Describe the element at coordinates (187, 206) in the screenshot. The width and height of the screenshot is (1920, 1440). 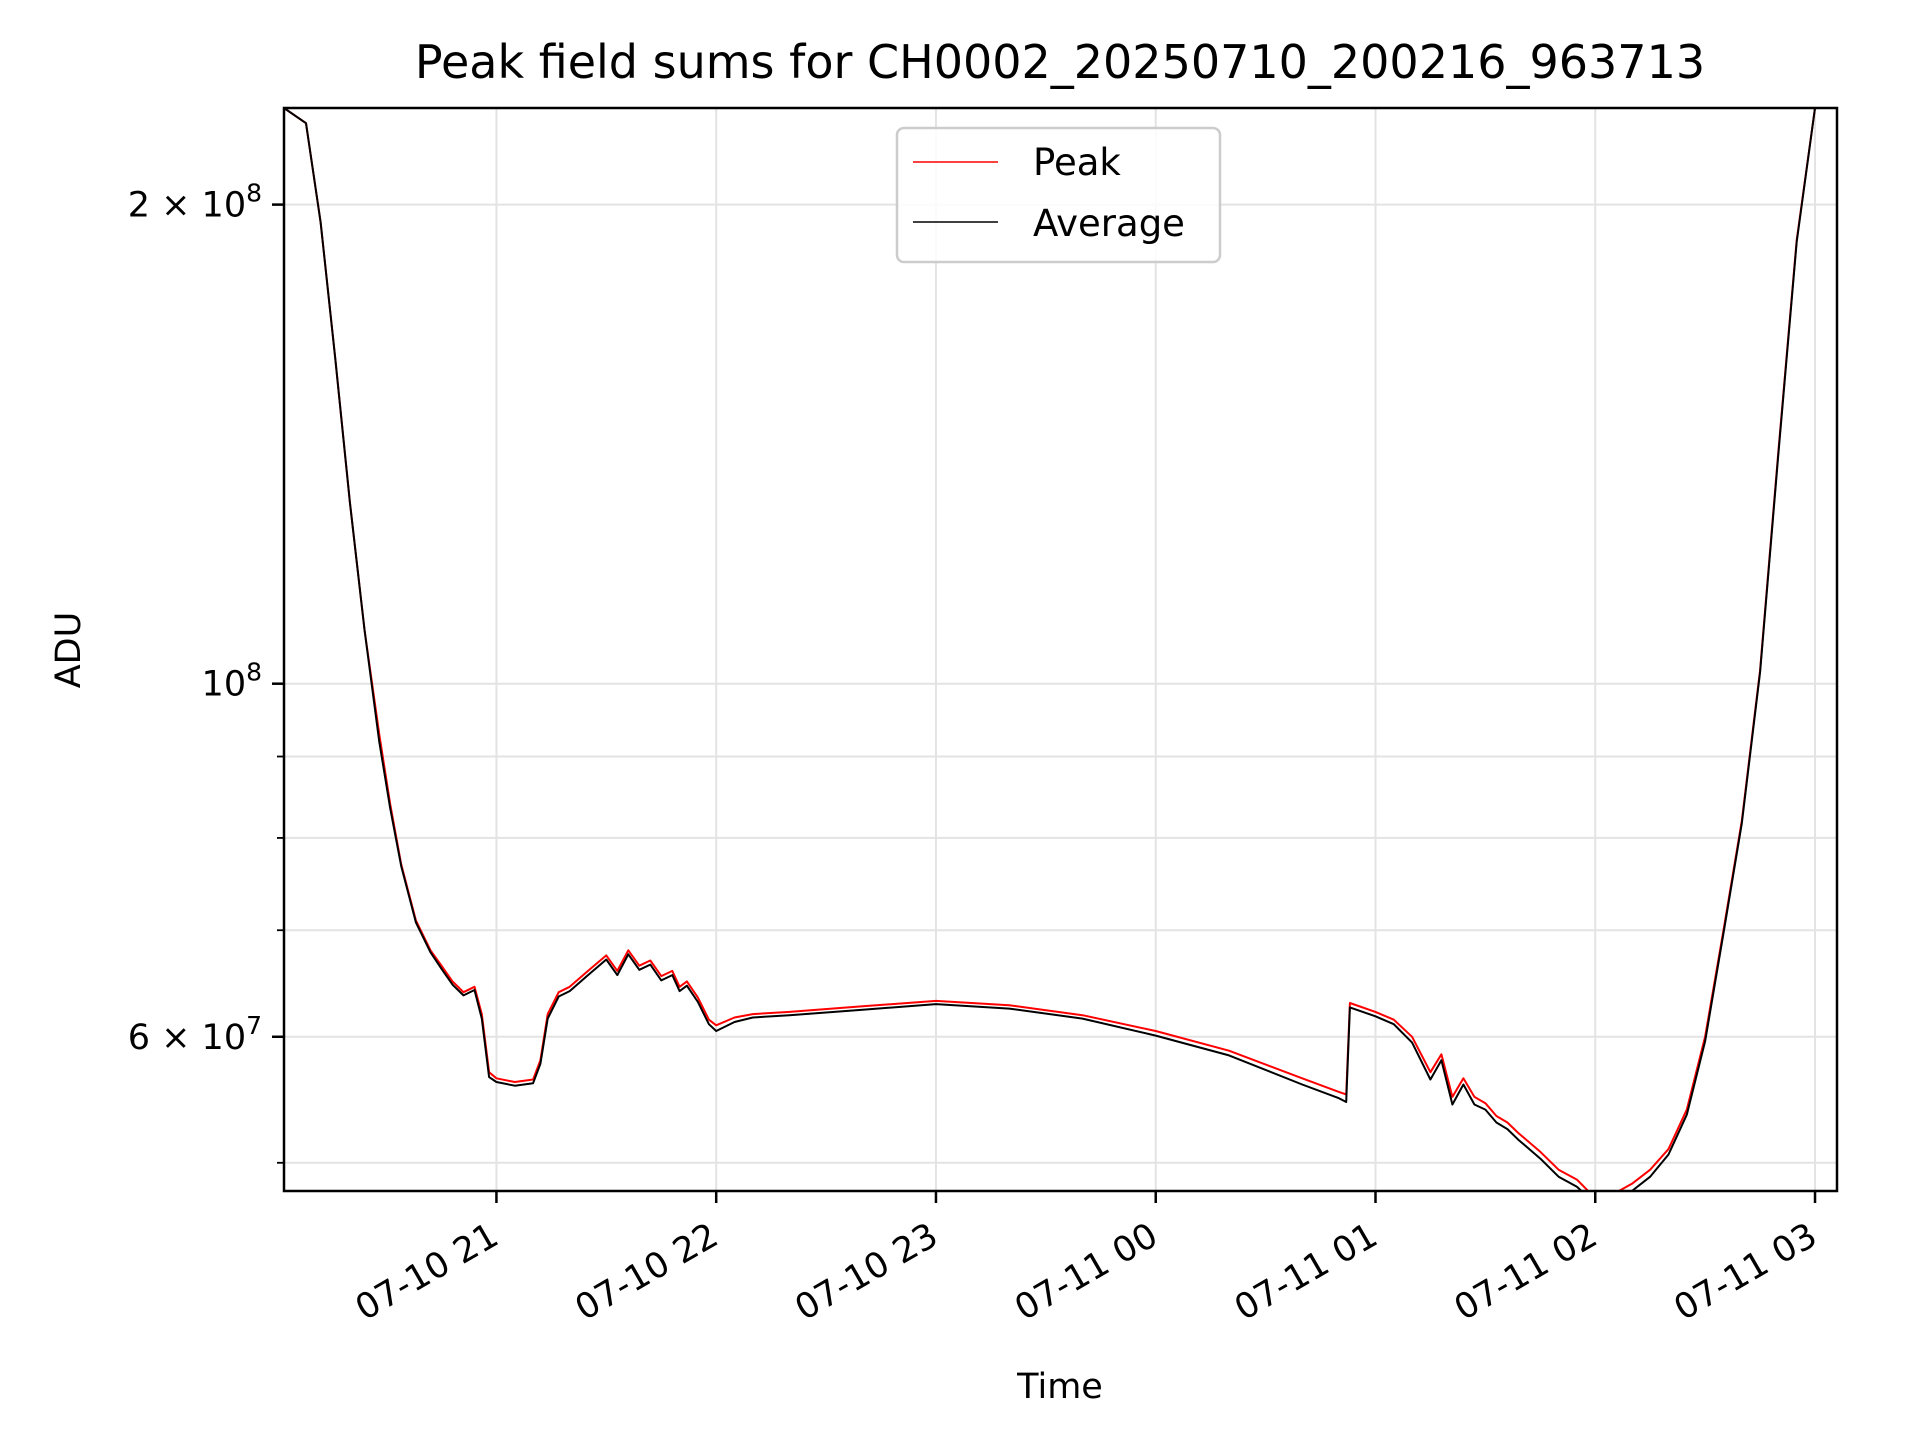
I see `y-tick-label-base: 2 × 10` at that location.